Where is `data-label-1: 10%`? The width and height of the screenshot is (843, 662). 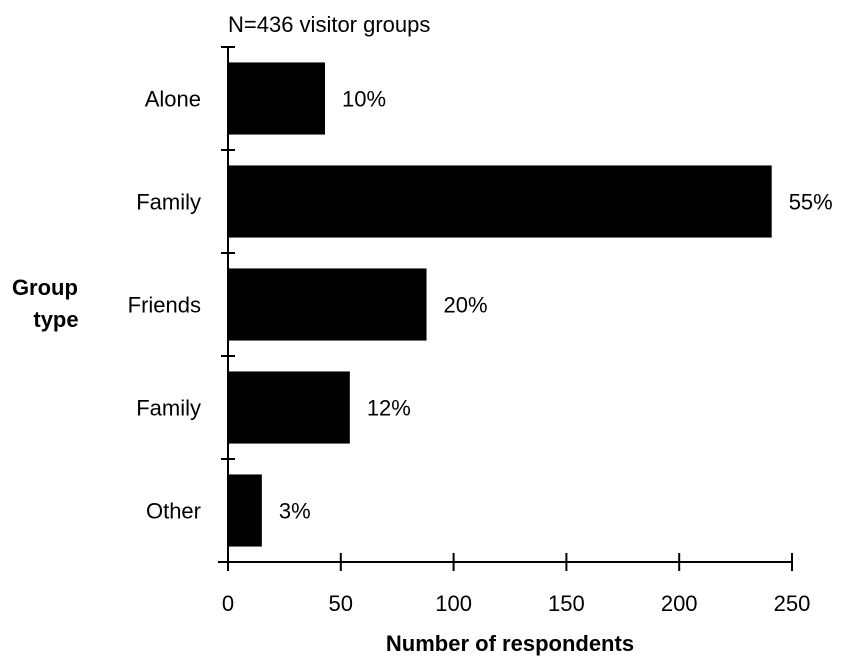 data-label-1: 10% is located at coordinates (364, 99).